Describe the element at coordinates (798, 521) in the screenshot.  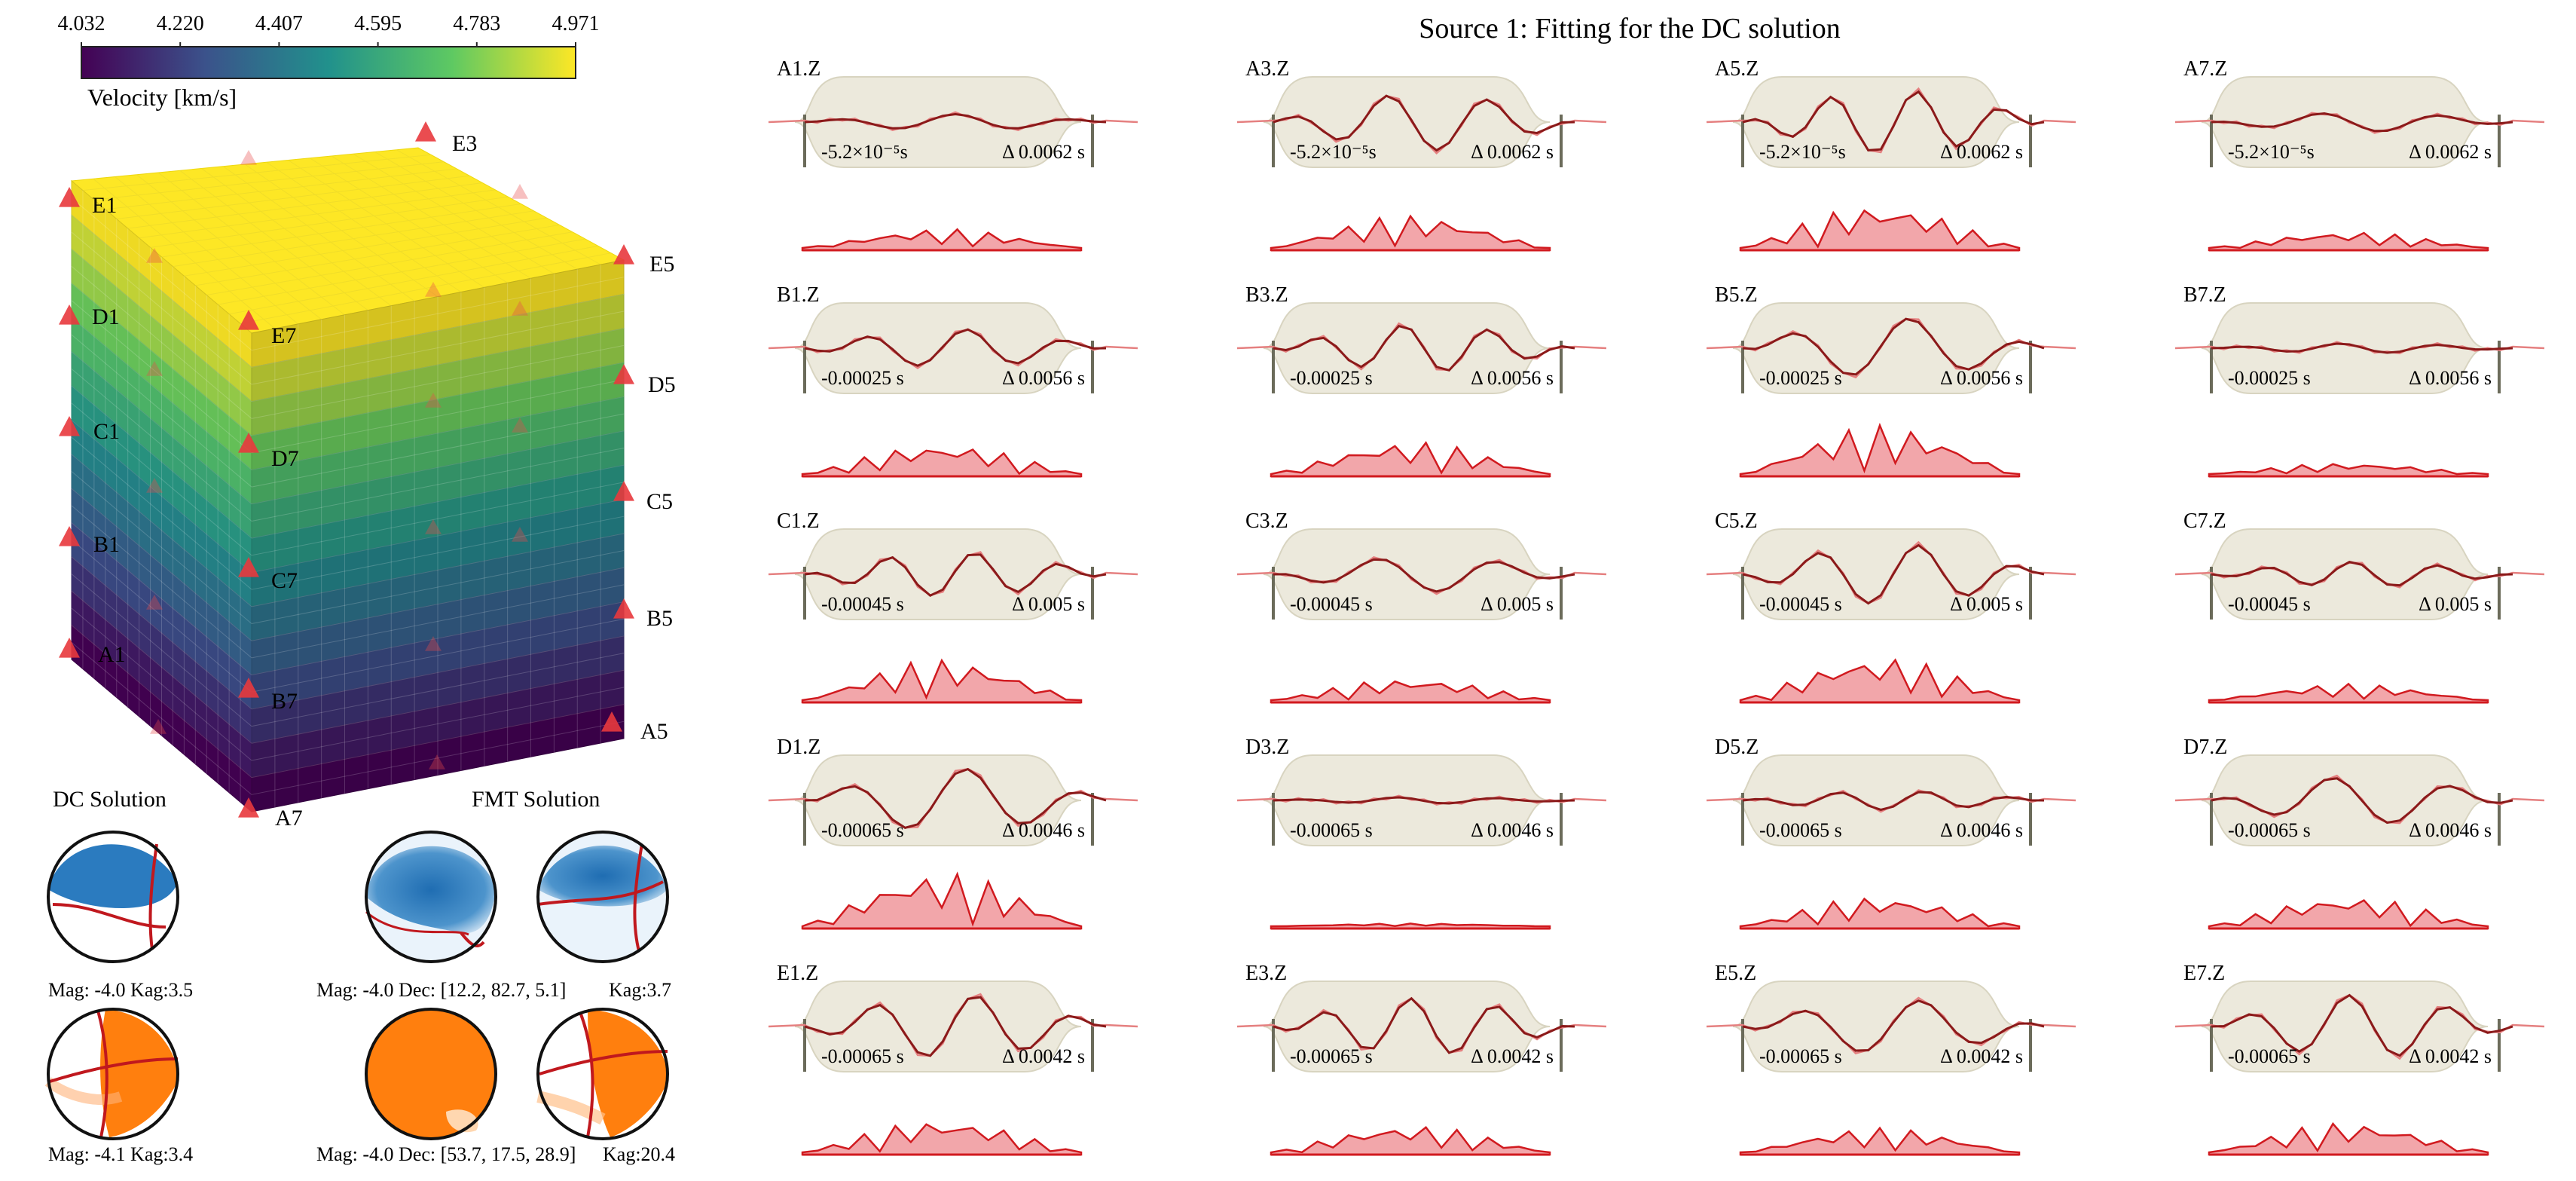
I see `fit-station-label: C1.Z` at that location.